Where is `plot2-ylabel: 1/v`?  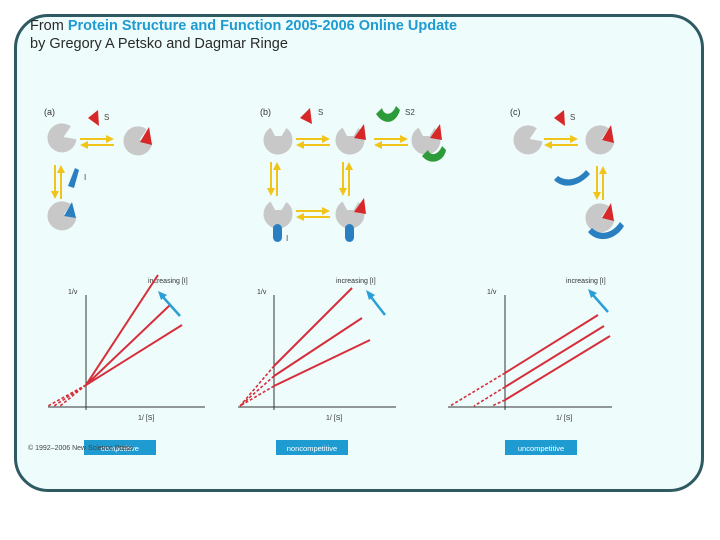
plot2-ylabel: 1/v is located at coordinates (262, 292).